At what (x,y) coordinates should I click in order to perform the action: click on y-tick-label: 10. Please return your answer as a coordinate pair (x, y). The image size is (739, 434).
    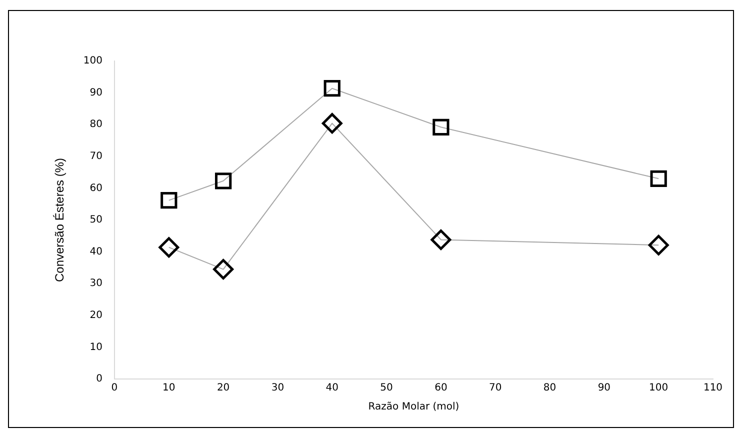
    Looking at the image, I should click on (96, 347).